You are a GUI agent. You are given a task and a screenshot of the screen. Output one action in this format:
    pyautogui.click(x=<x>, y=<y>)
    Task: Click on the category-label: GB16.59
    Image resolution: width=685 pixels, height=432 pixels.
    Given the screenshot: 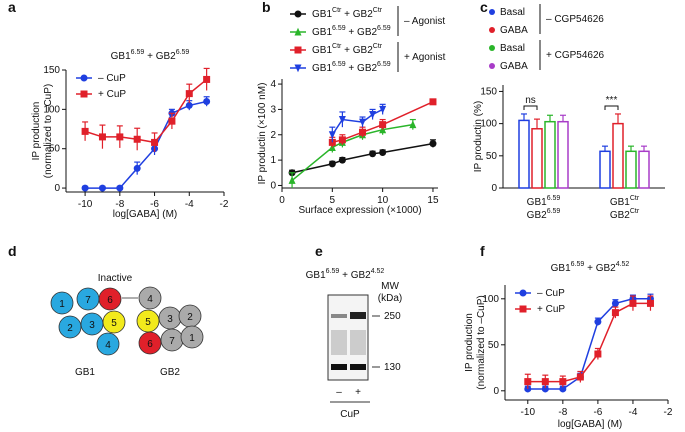 What is the action you would take?
    pyautogui.click(x=544, y=201)
    